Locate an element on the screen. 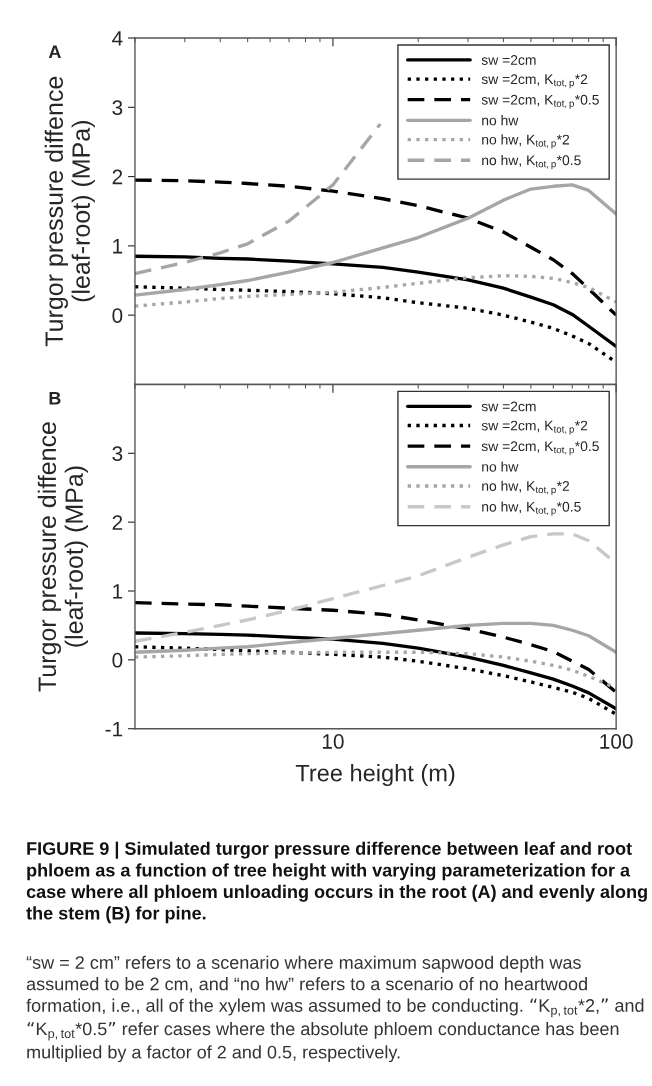 This screenshot has width=652, height=1086. y-tick-label: 4 is located at coordinates (117, 38).